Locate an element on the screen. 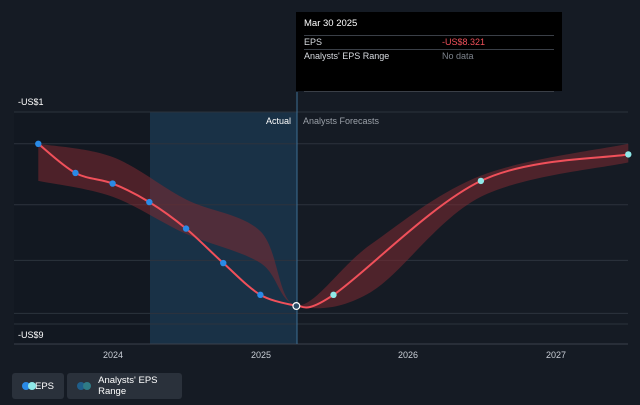 The width and height of the screenshot is (640, 405). tooltip-eps-label: EPS is located at coordinates (313, 42).